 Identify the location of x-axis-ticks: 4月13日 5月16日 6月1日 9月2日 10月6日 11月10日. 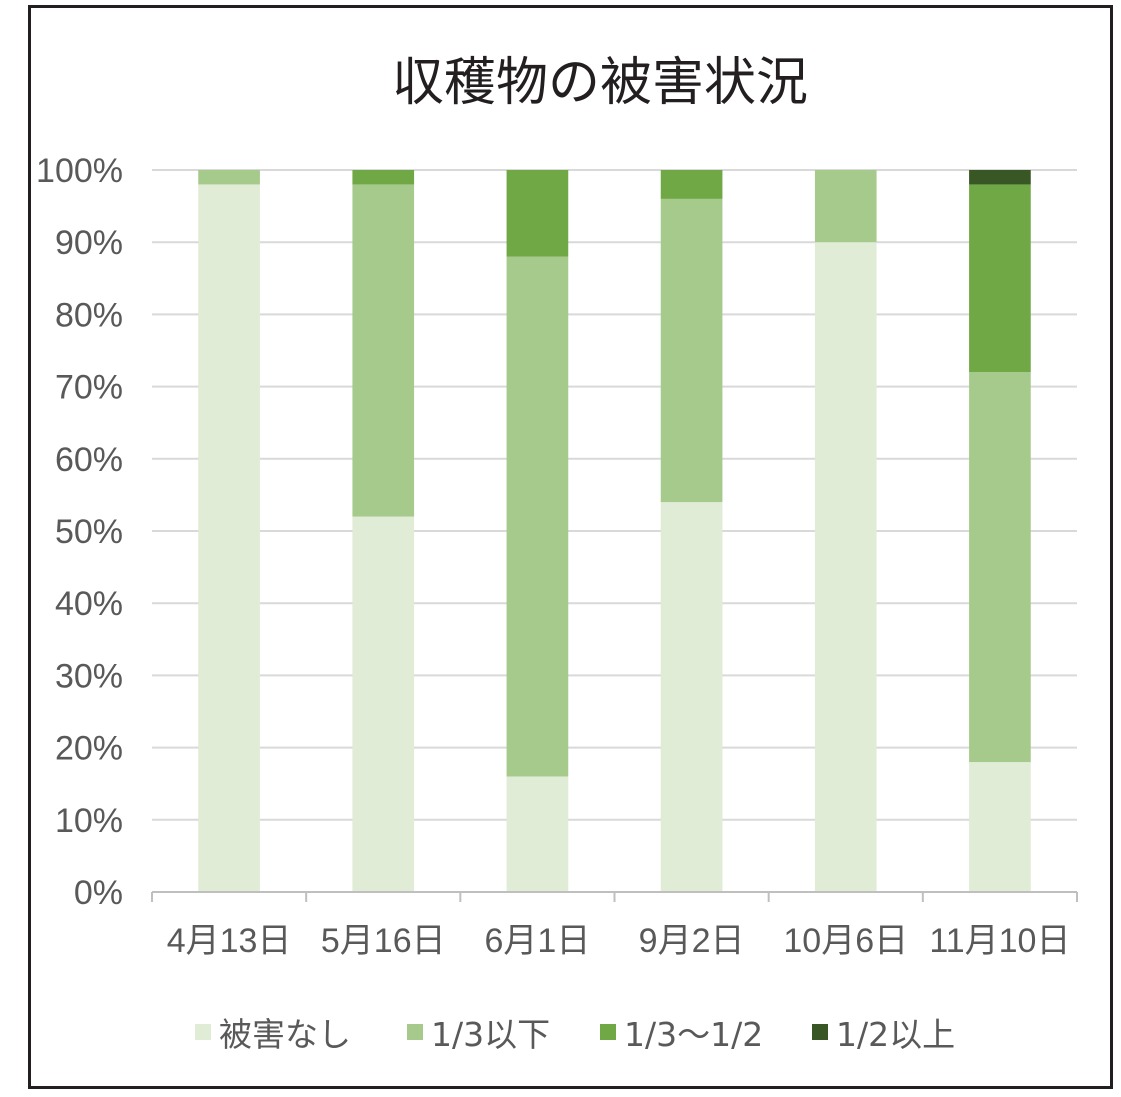
(619, 941).